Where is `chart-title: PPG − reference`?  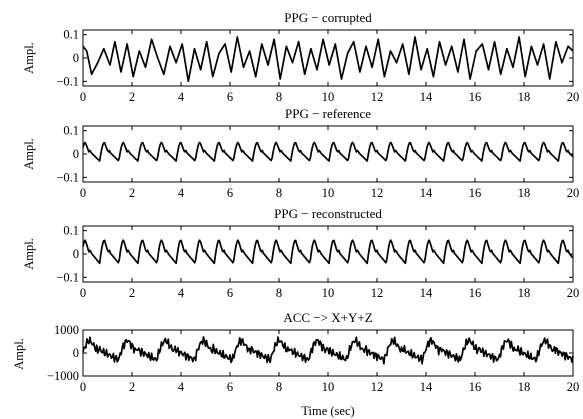 chart-title: PPG − reference is located at coordinates (328, 113).